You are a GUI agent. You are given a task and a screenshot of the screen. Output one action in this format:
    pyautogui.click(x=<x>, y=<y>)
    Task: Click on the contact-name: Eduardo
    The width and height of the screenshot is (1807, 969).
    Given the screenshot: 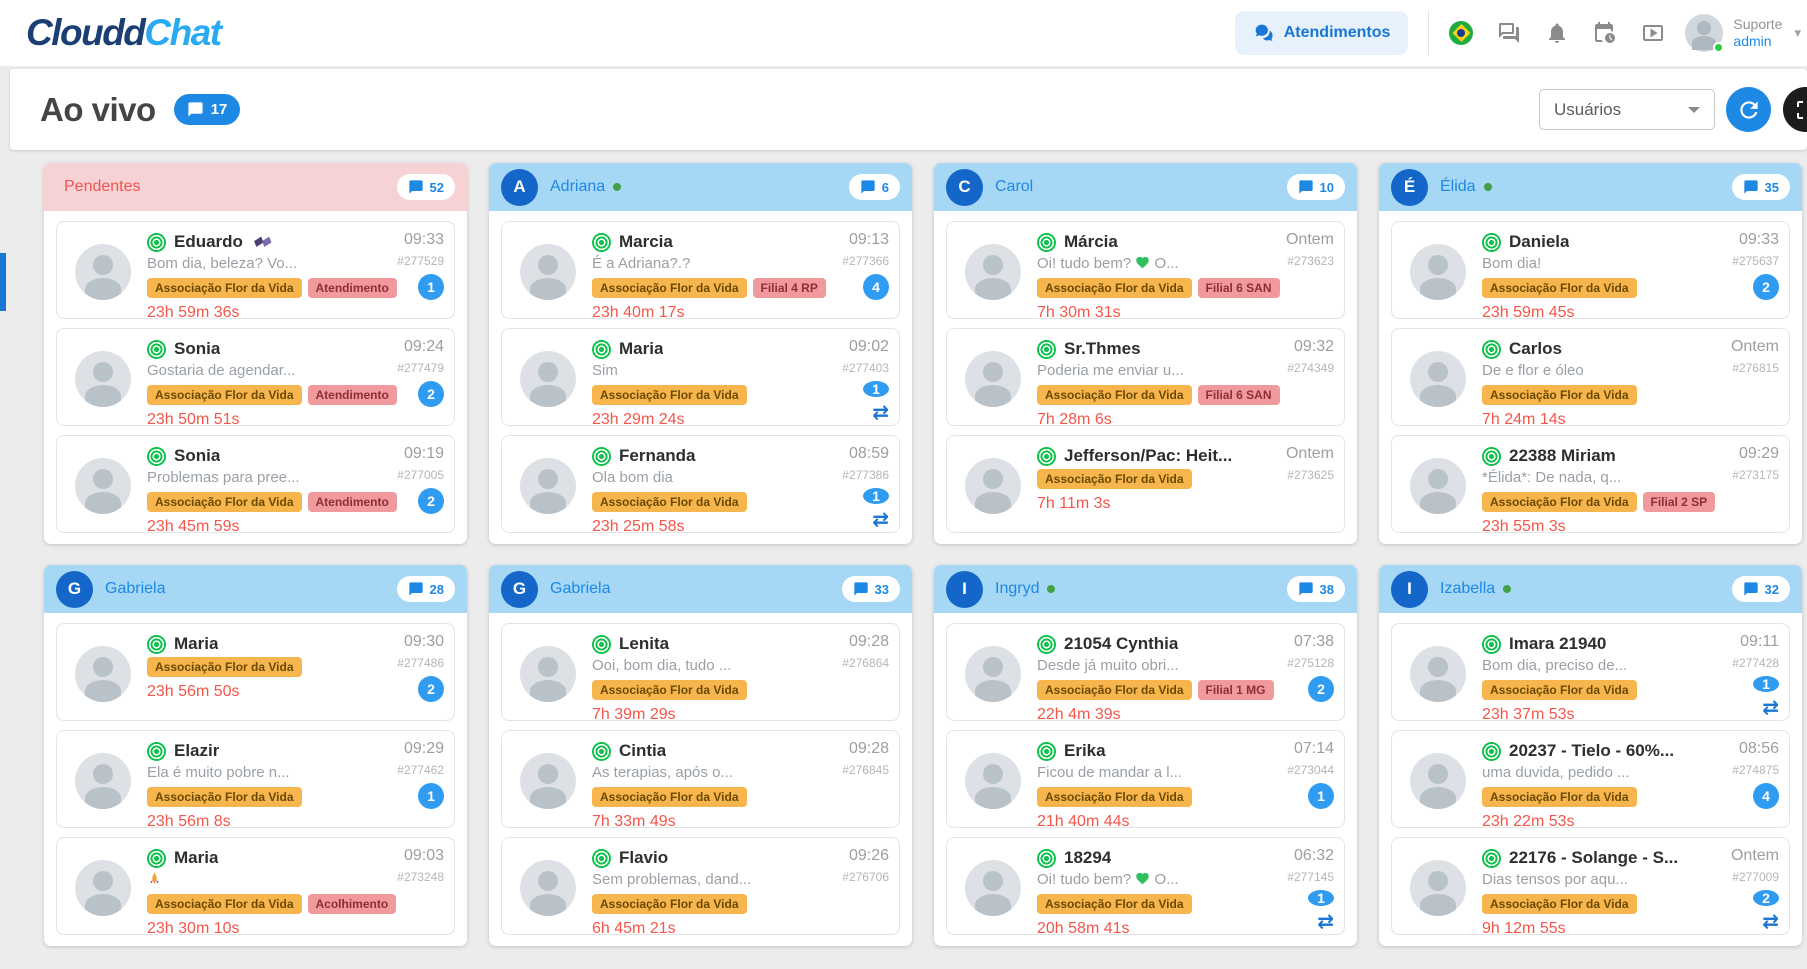 What is the action you would take?
    pyautogui.click(x=208, y=241)
    